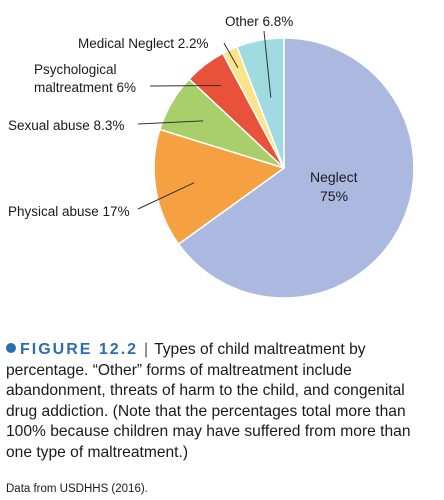 The image size is (444, 500). Describe the element at coordinates (166, 196) in the screenshot. I see `leader-line-physical-abuse` at that location.